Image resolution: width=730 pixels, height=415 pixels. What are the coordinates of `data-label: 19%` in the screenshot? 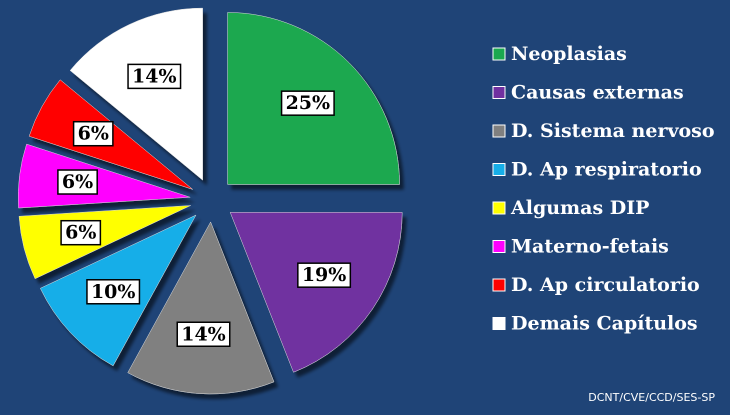 It's located at (324, 275).